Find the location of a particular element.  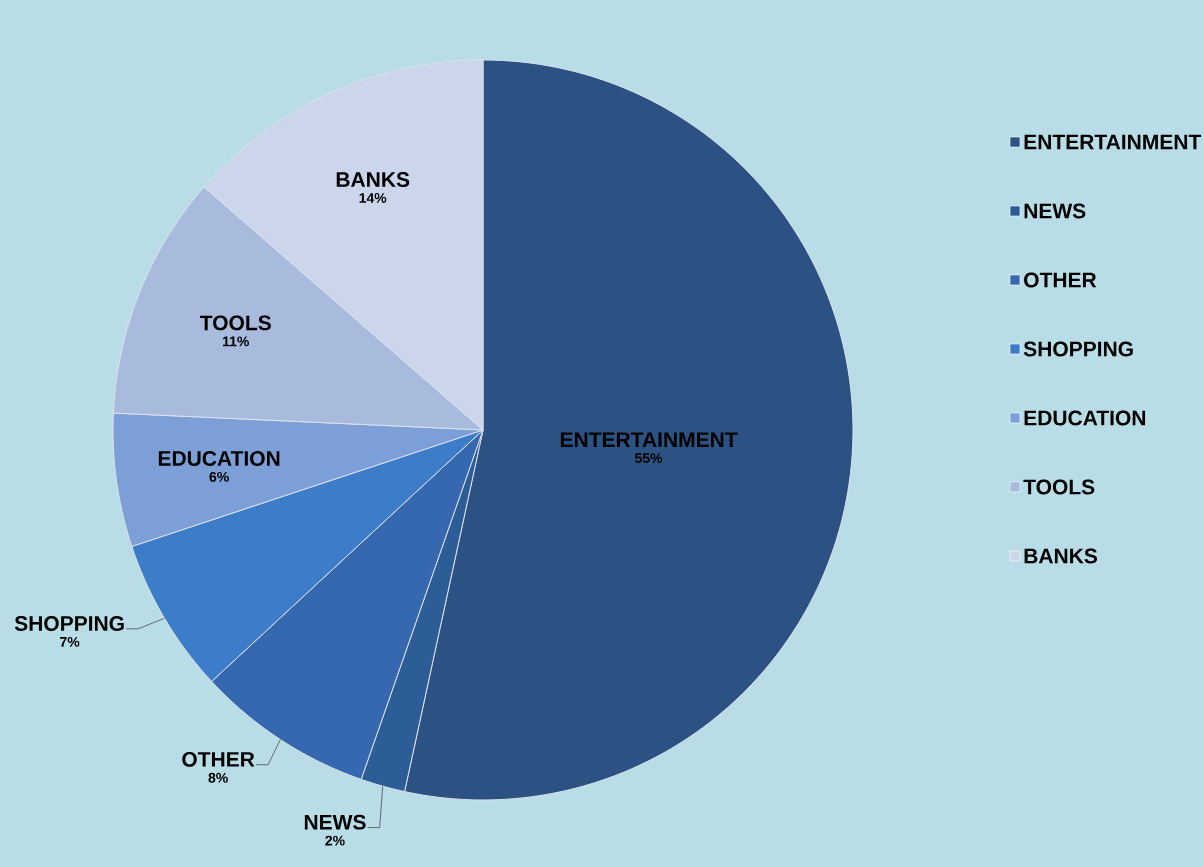

slice-label: EDUCATION is located at coordinates (219, 458).